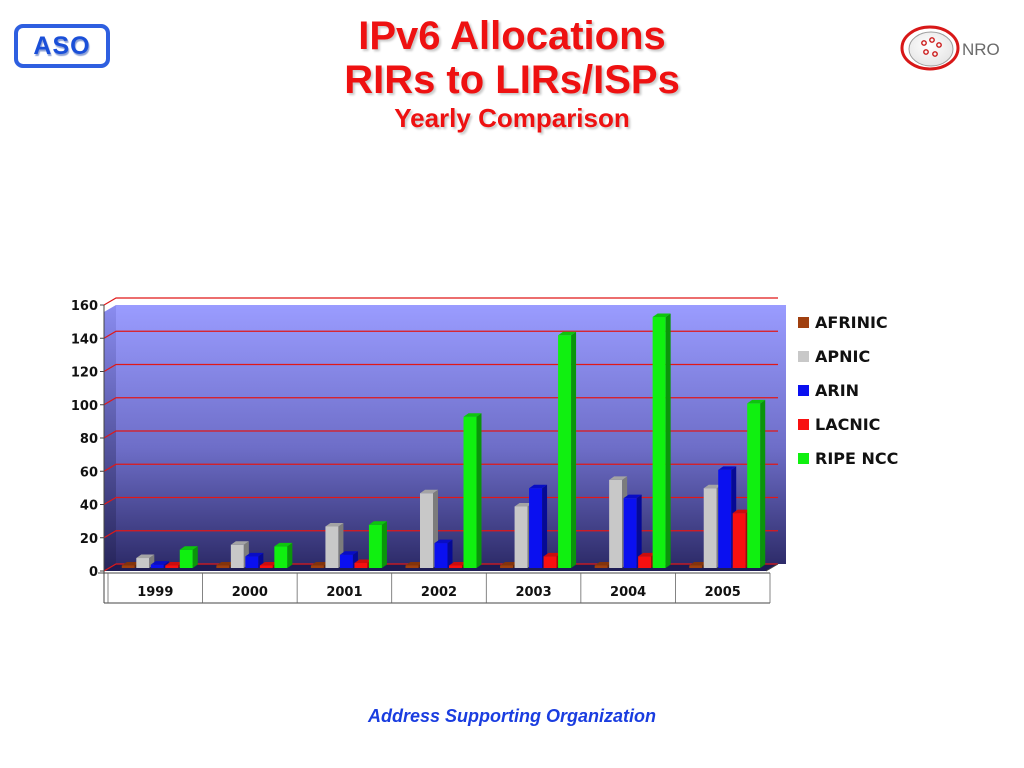 This screenshot has height=768, width=1024. Describe the element at coordinates (567, 449) in the screenshot. I see `bar-ripe-ncc-2003` at that location.